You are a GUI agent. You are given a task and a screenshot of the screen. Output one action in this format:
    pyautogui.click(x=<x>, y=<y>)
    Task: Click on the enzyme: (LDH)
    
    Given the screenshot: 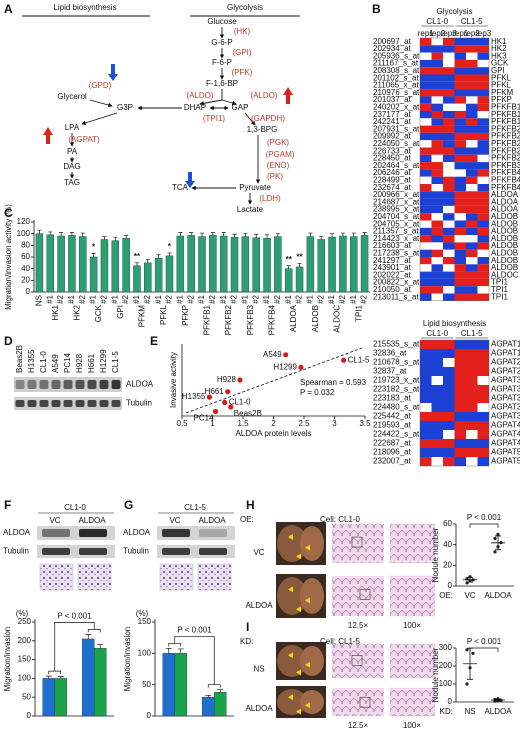 What is the action you would take?
    pyautogui.click(x=270, y=198)
    